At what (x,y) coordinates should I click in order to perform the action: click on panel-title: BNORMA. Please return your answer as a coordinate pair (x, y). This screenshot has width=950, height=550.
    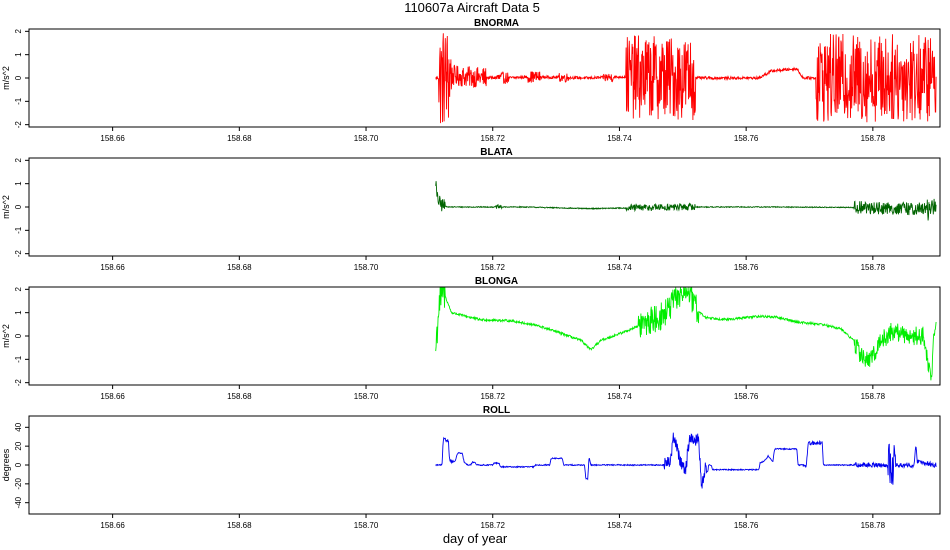
    Looking at the image, I should click on (496, 23).